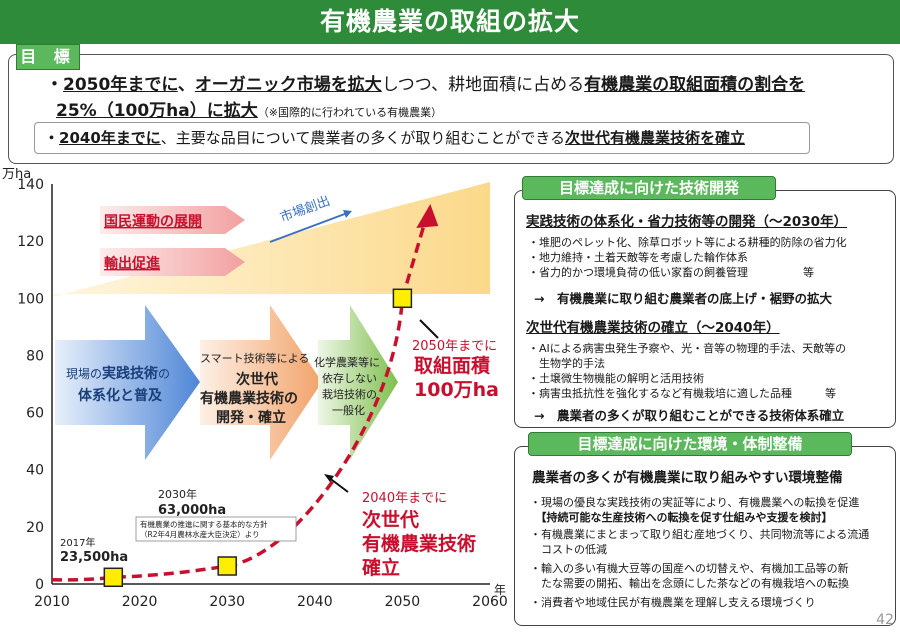  I want to click on env-panel-header: 目標達成に向けた環境・体制整備, so click(690, 444).